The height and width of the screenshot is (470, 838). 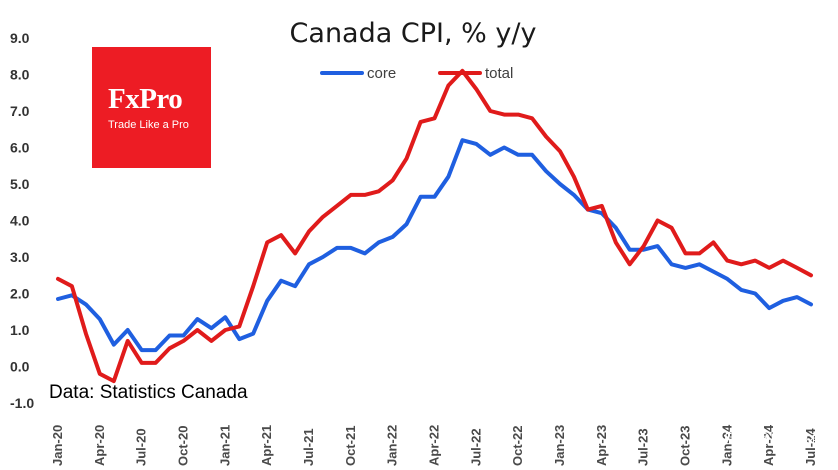 What do you see at coordinates (601, 445) in the screenshot?
I see `x-tick-label: Apr-23` at bounding box center [601, 445].